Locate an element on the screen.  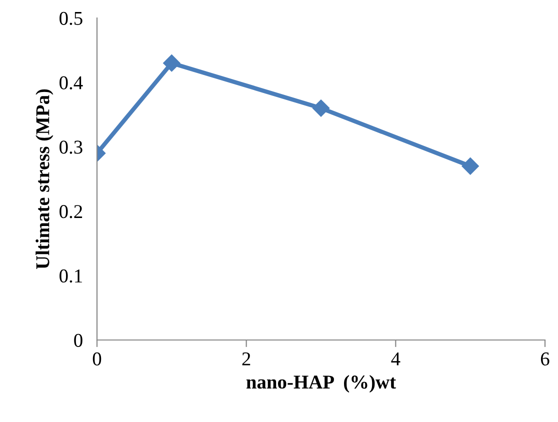
x-tick-label: 4 is located at coordinates (395, 359).